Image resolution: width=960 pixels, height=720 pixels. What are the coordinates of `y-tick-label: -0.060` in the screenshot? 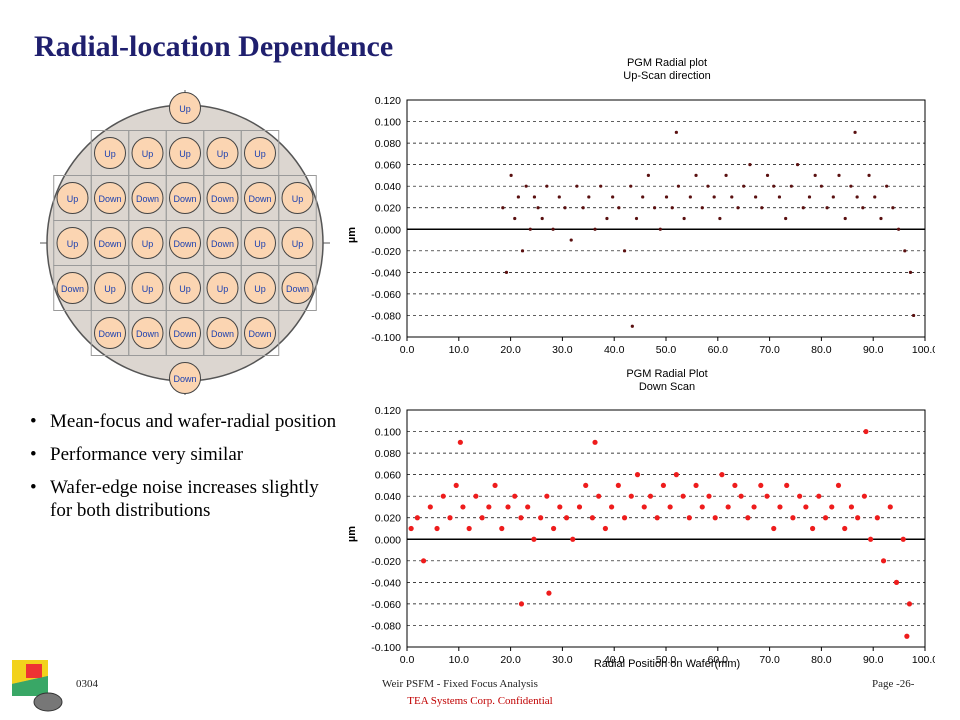 It's located at (386, 605).